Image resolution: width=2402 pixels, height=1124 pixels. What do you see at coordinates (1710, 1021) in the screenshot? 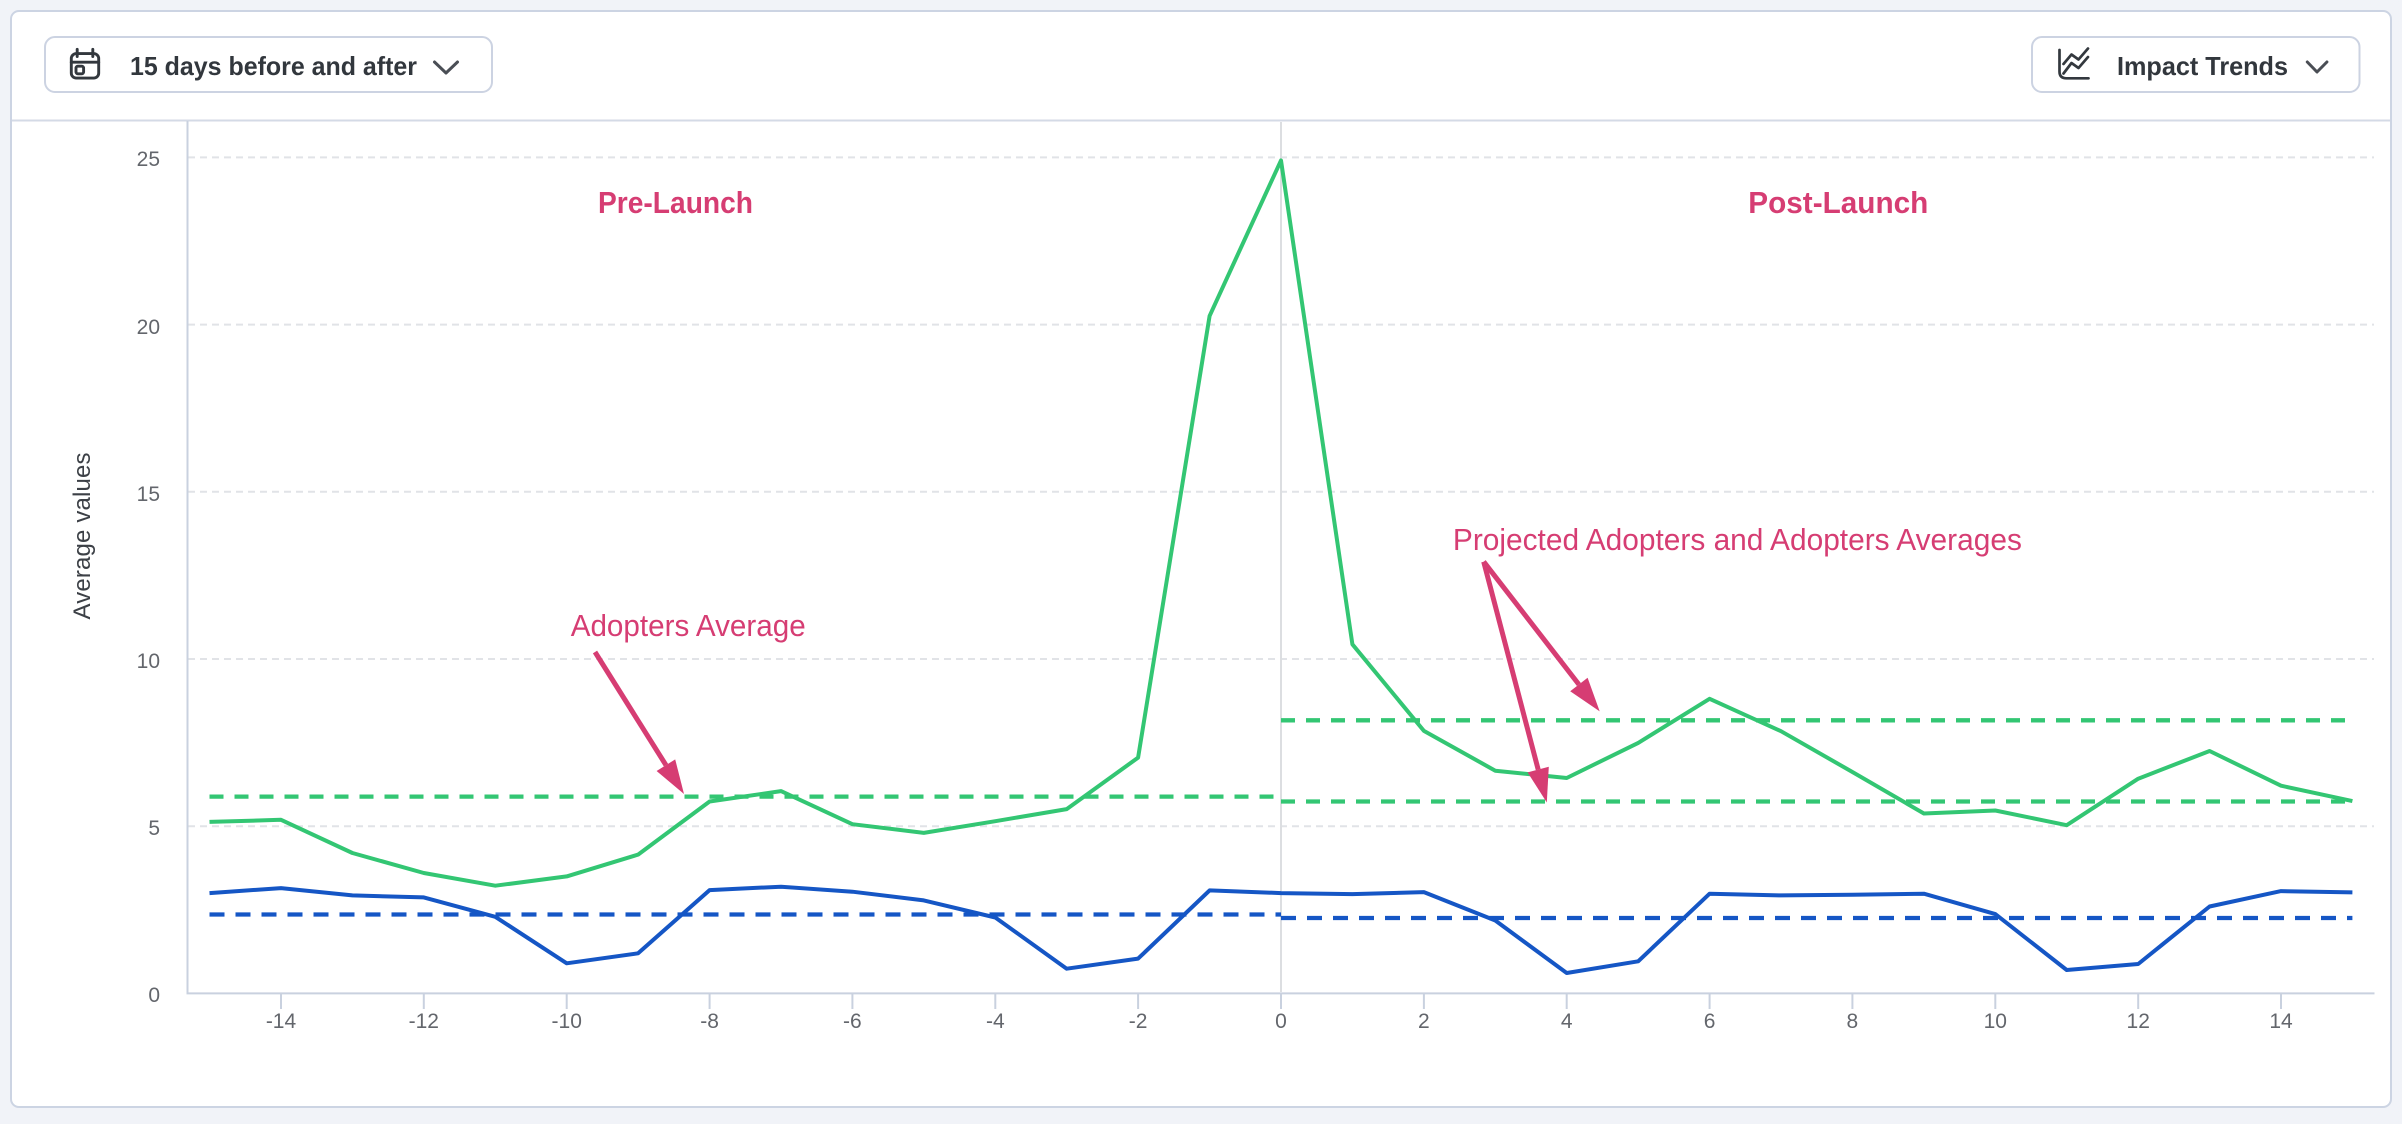
I see `svg-text: 6` at bounding box center [1710, 1021].